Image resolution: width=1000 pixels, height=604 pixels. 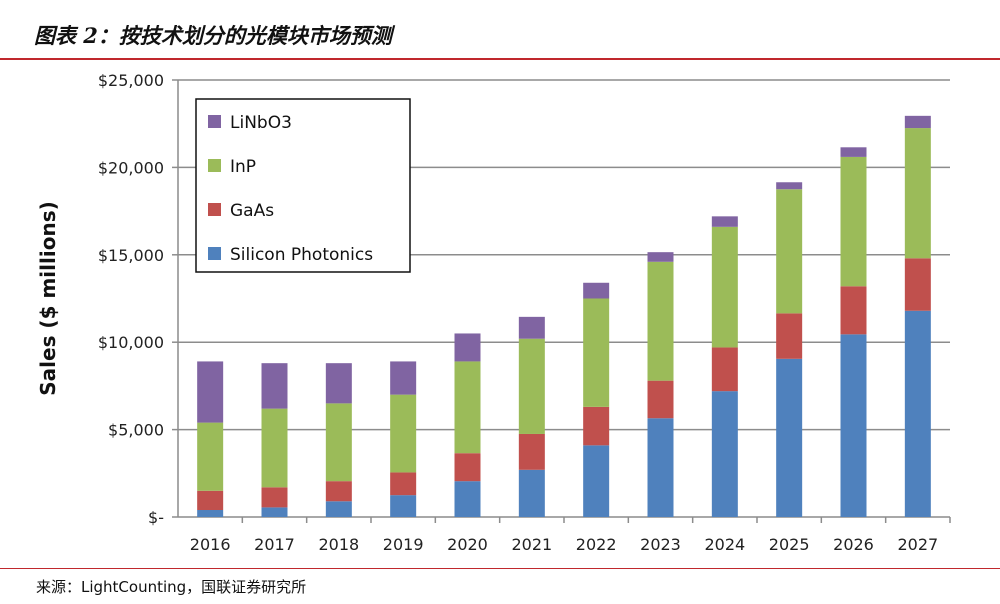 I want to click on figure-title: 图表 2：按技术划分的光模块市场预测, so click(x=213, y=35).